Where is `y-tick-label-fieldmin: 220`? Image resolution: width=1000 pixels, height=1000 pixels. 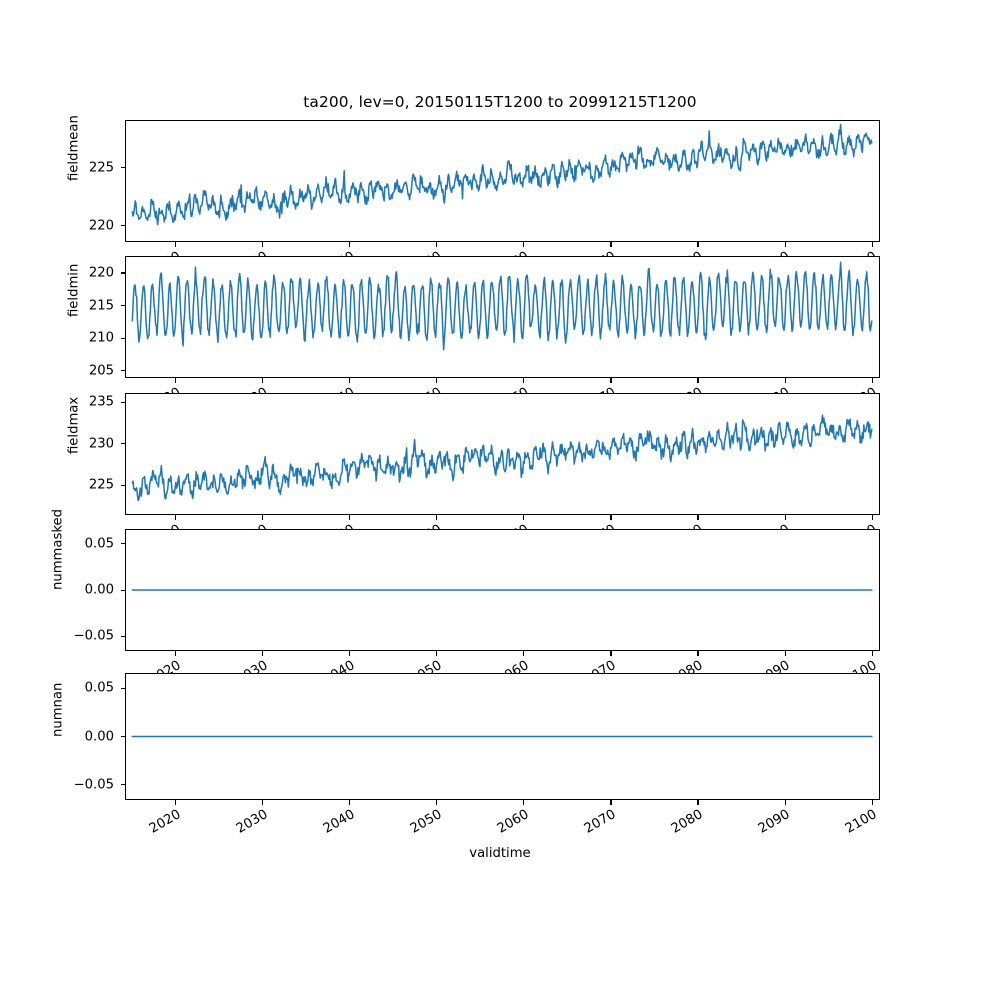 y-tick-label-fieldmin: 220 is located at coordinates (101, 273).